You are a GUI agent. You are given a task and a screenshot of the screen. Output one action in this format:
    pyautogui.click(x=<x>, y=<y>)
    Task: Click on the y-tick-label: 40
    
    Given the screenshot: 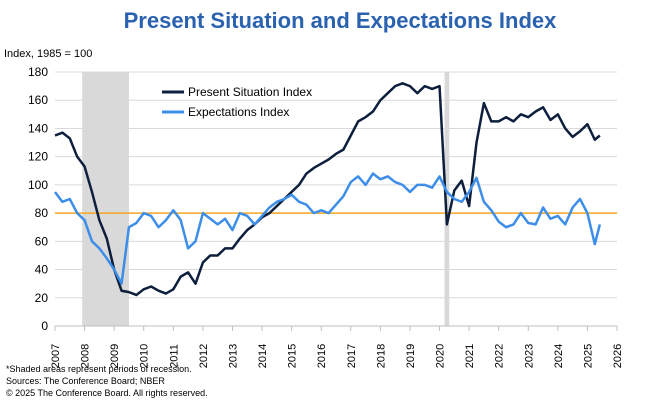 What is the action you would take?
    pyautogui.click(x=42, y=270)
    